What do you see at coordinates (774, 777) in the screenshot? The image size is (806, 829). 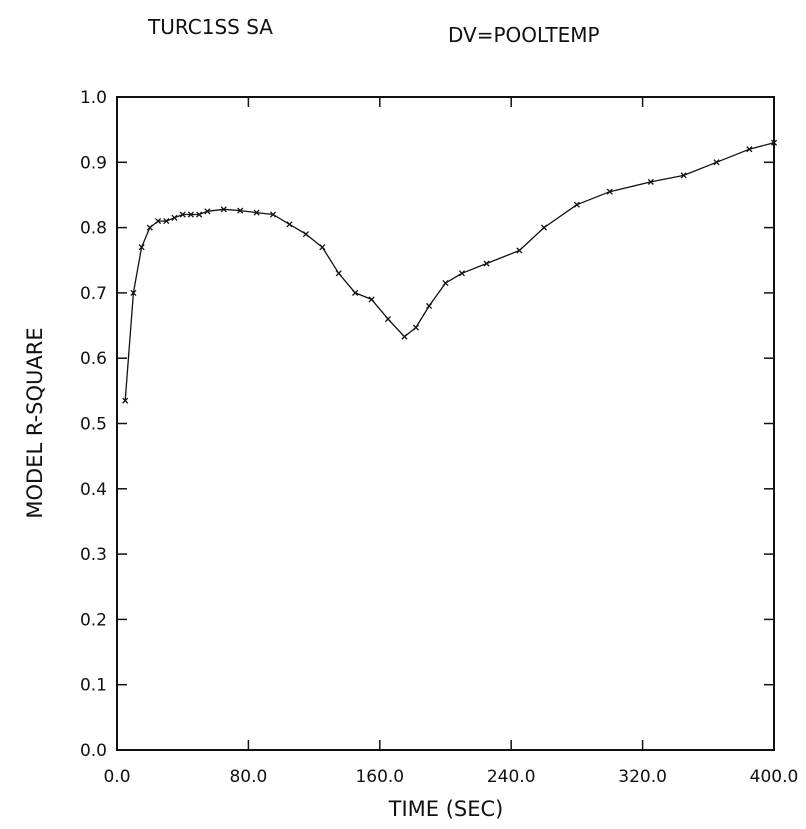 I see `x-tick-label: 400.0` at bounding box center [774, 777].